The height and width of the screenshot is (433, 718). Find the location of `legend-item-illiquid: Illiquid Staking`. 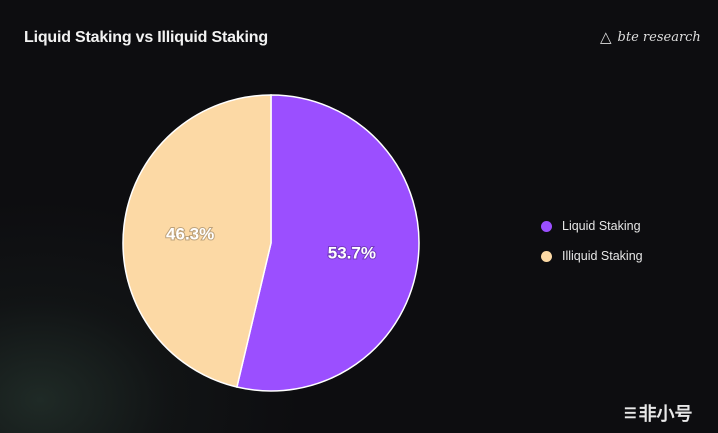

legend-item-illiquid: Illiquid Staking is located at coordinates (592, 256).